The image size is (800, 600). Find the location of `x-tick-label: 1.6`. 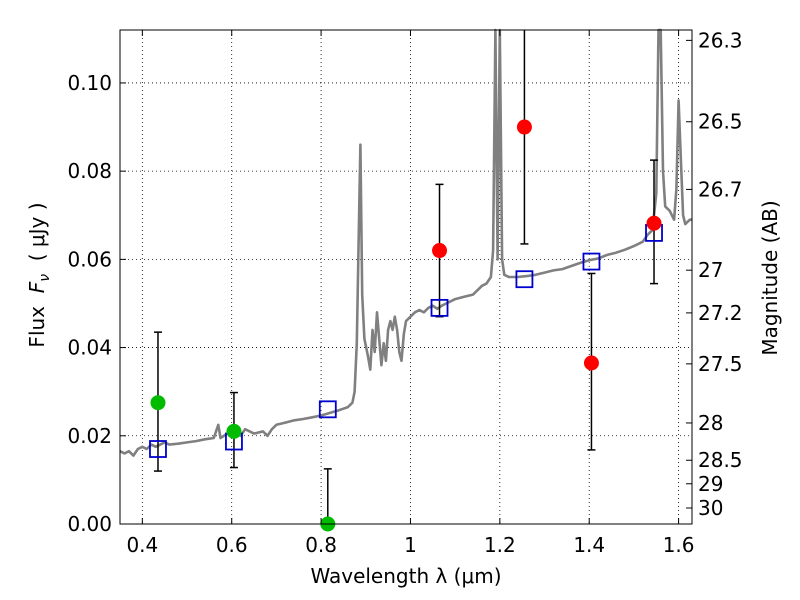

x-tick-label: 1.6 is located at coordinates (679, 545).